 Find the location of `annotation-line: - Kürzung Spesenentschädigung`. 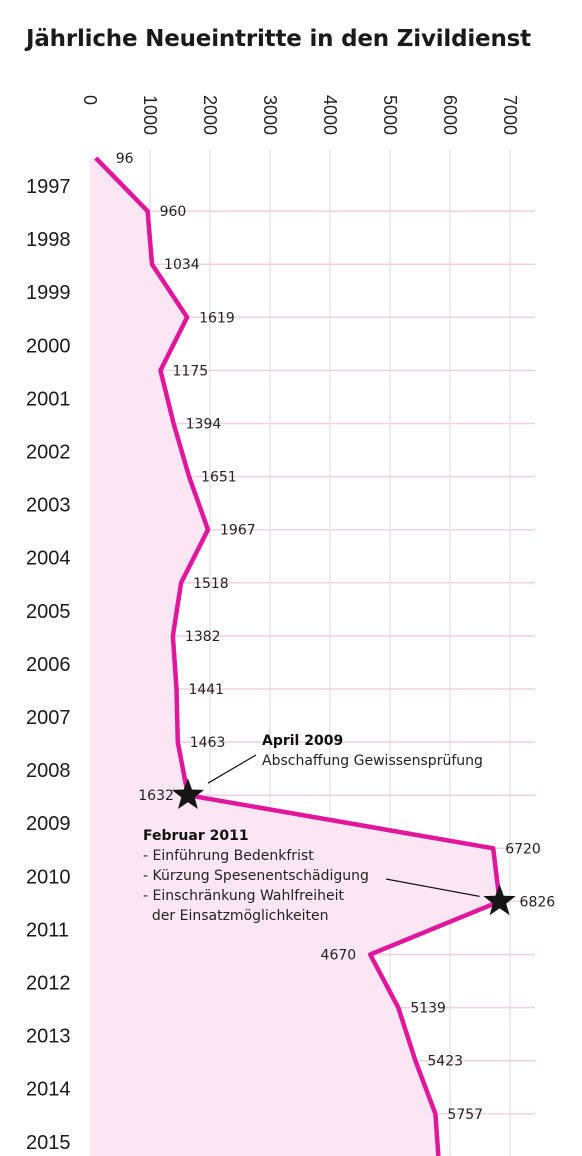

annotation-line: - Kürzung Spesenentschädigung is located at coordinates (256, 876).